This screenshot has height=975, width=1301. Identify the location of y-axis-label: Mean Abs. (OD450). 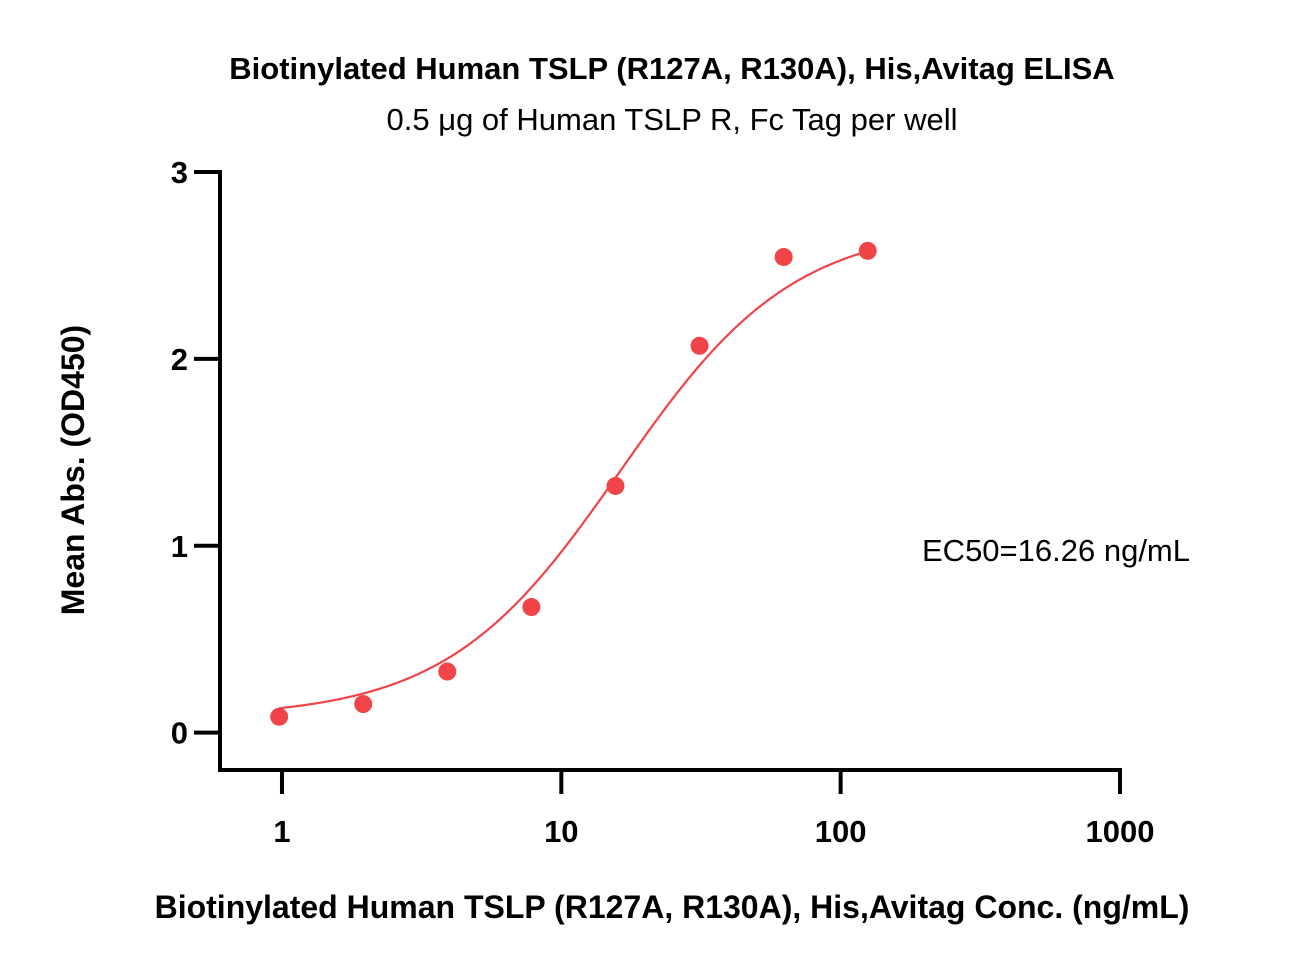
(73, 470).